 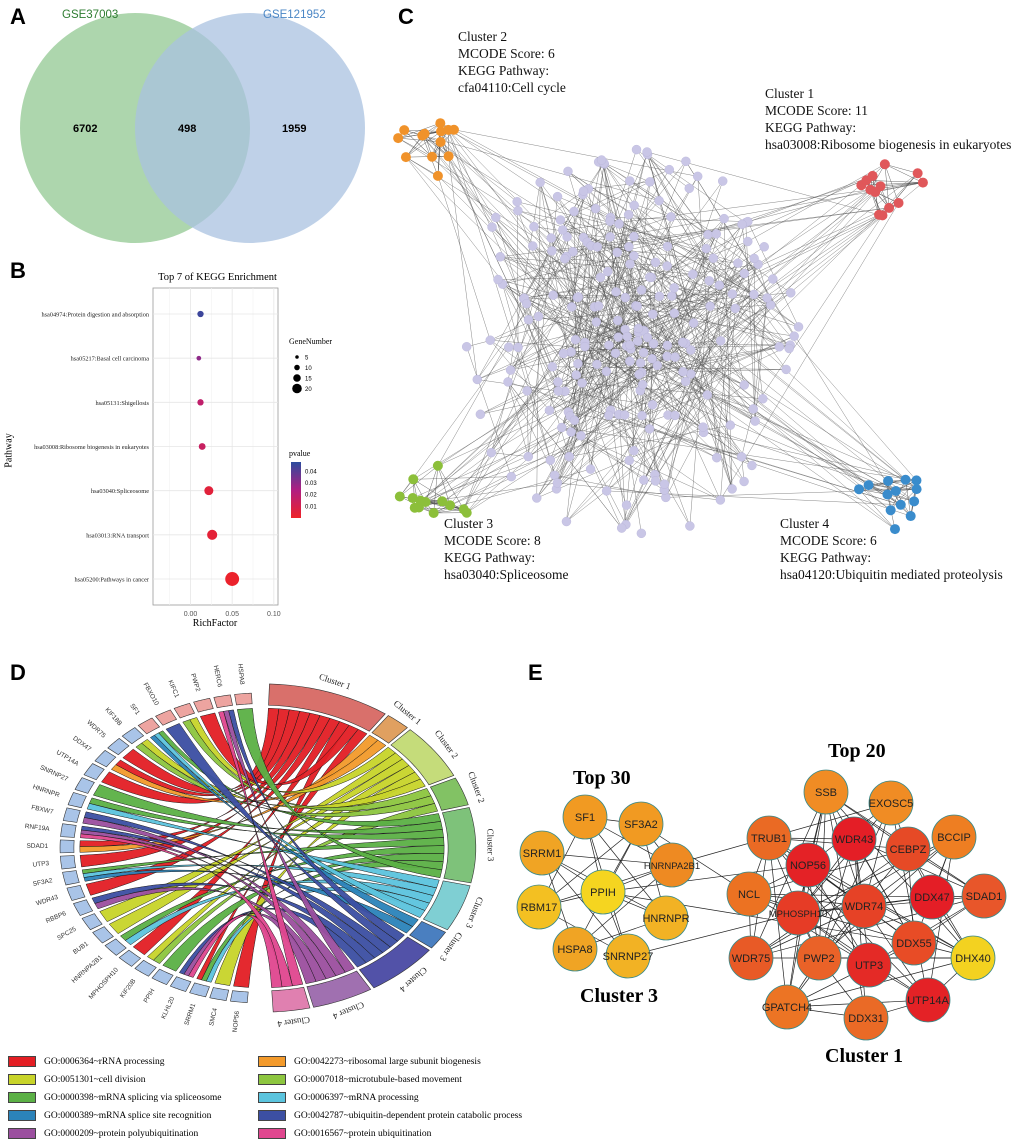 I want to click on legend-label: GO:0016567~protein ubiquitination, so click(x=362, y=1134).